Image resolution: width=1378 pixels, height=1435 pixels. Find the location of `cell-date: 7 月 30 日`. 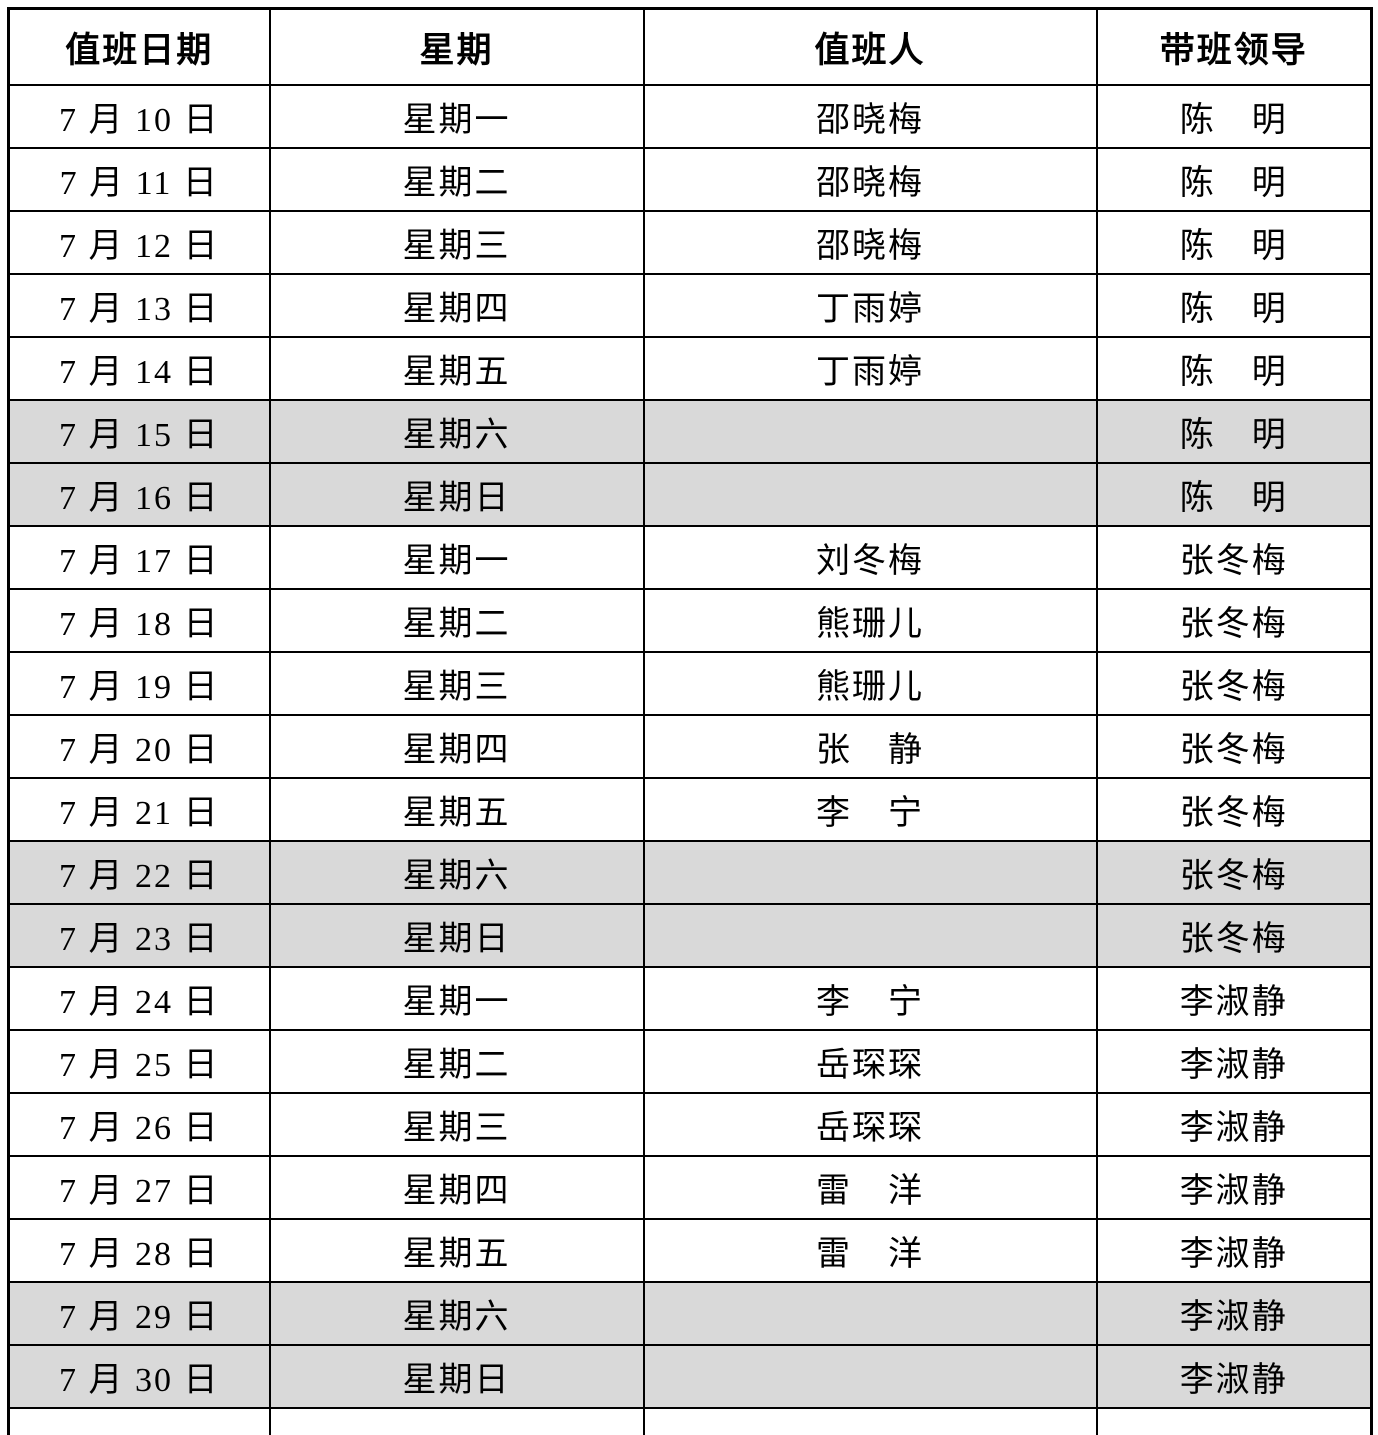

cell-date: 7 月 30 日 is located at coordinates (139, 1376).